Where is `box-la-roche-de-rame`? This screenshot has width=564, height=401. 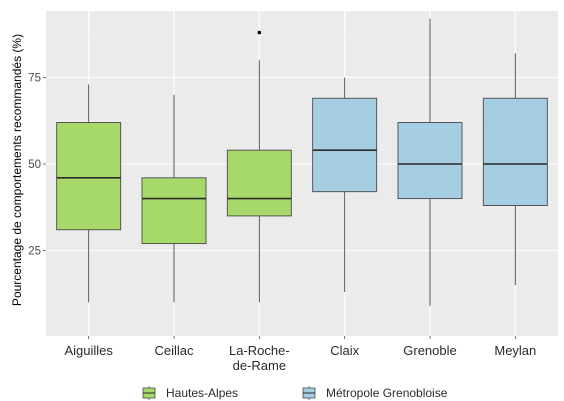
box-la-roche-de-rame is located at coordinates (259, 166).